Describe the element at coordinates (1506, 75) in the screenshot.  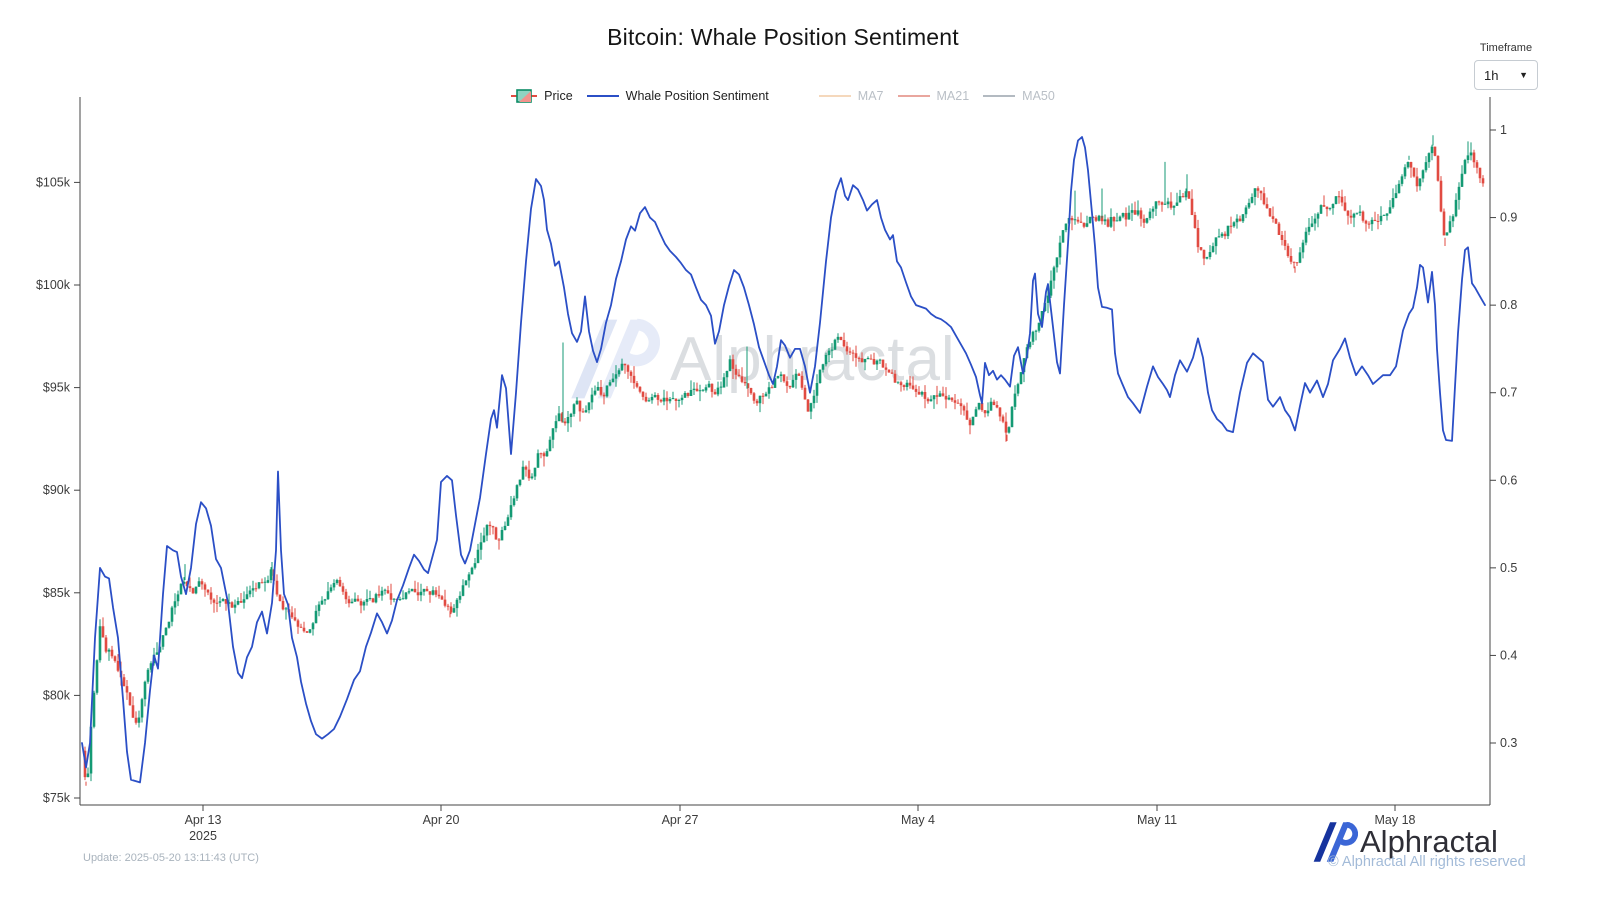
I see `timeframe-select: 1h ▼` at that location.